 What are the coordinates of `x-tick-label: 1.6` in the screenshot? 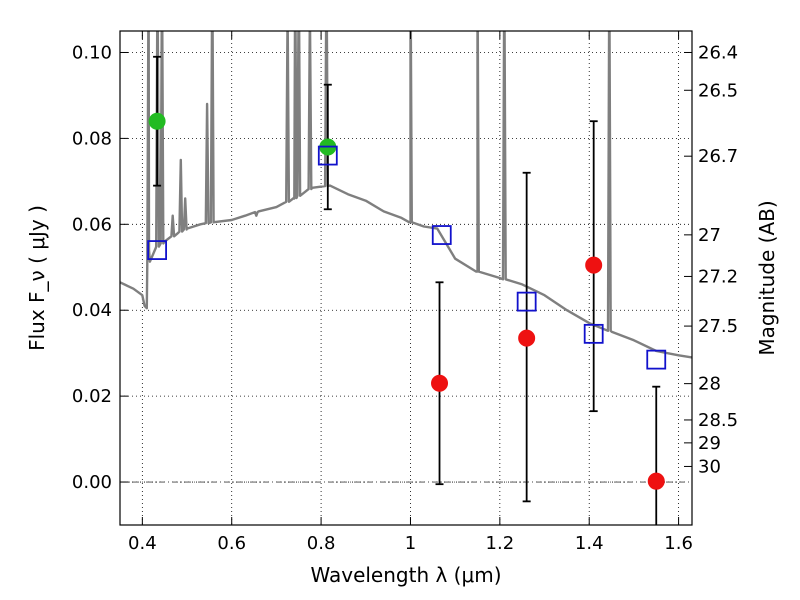 It's located at (678, 543).